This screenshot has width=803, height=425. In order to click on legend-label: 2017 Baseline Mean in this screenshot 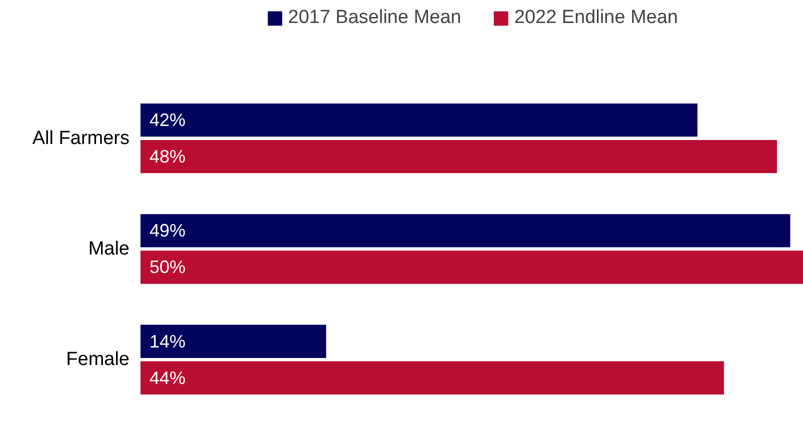, I will do `click(375, 18)`.